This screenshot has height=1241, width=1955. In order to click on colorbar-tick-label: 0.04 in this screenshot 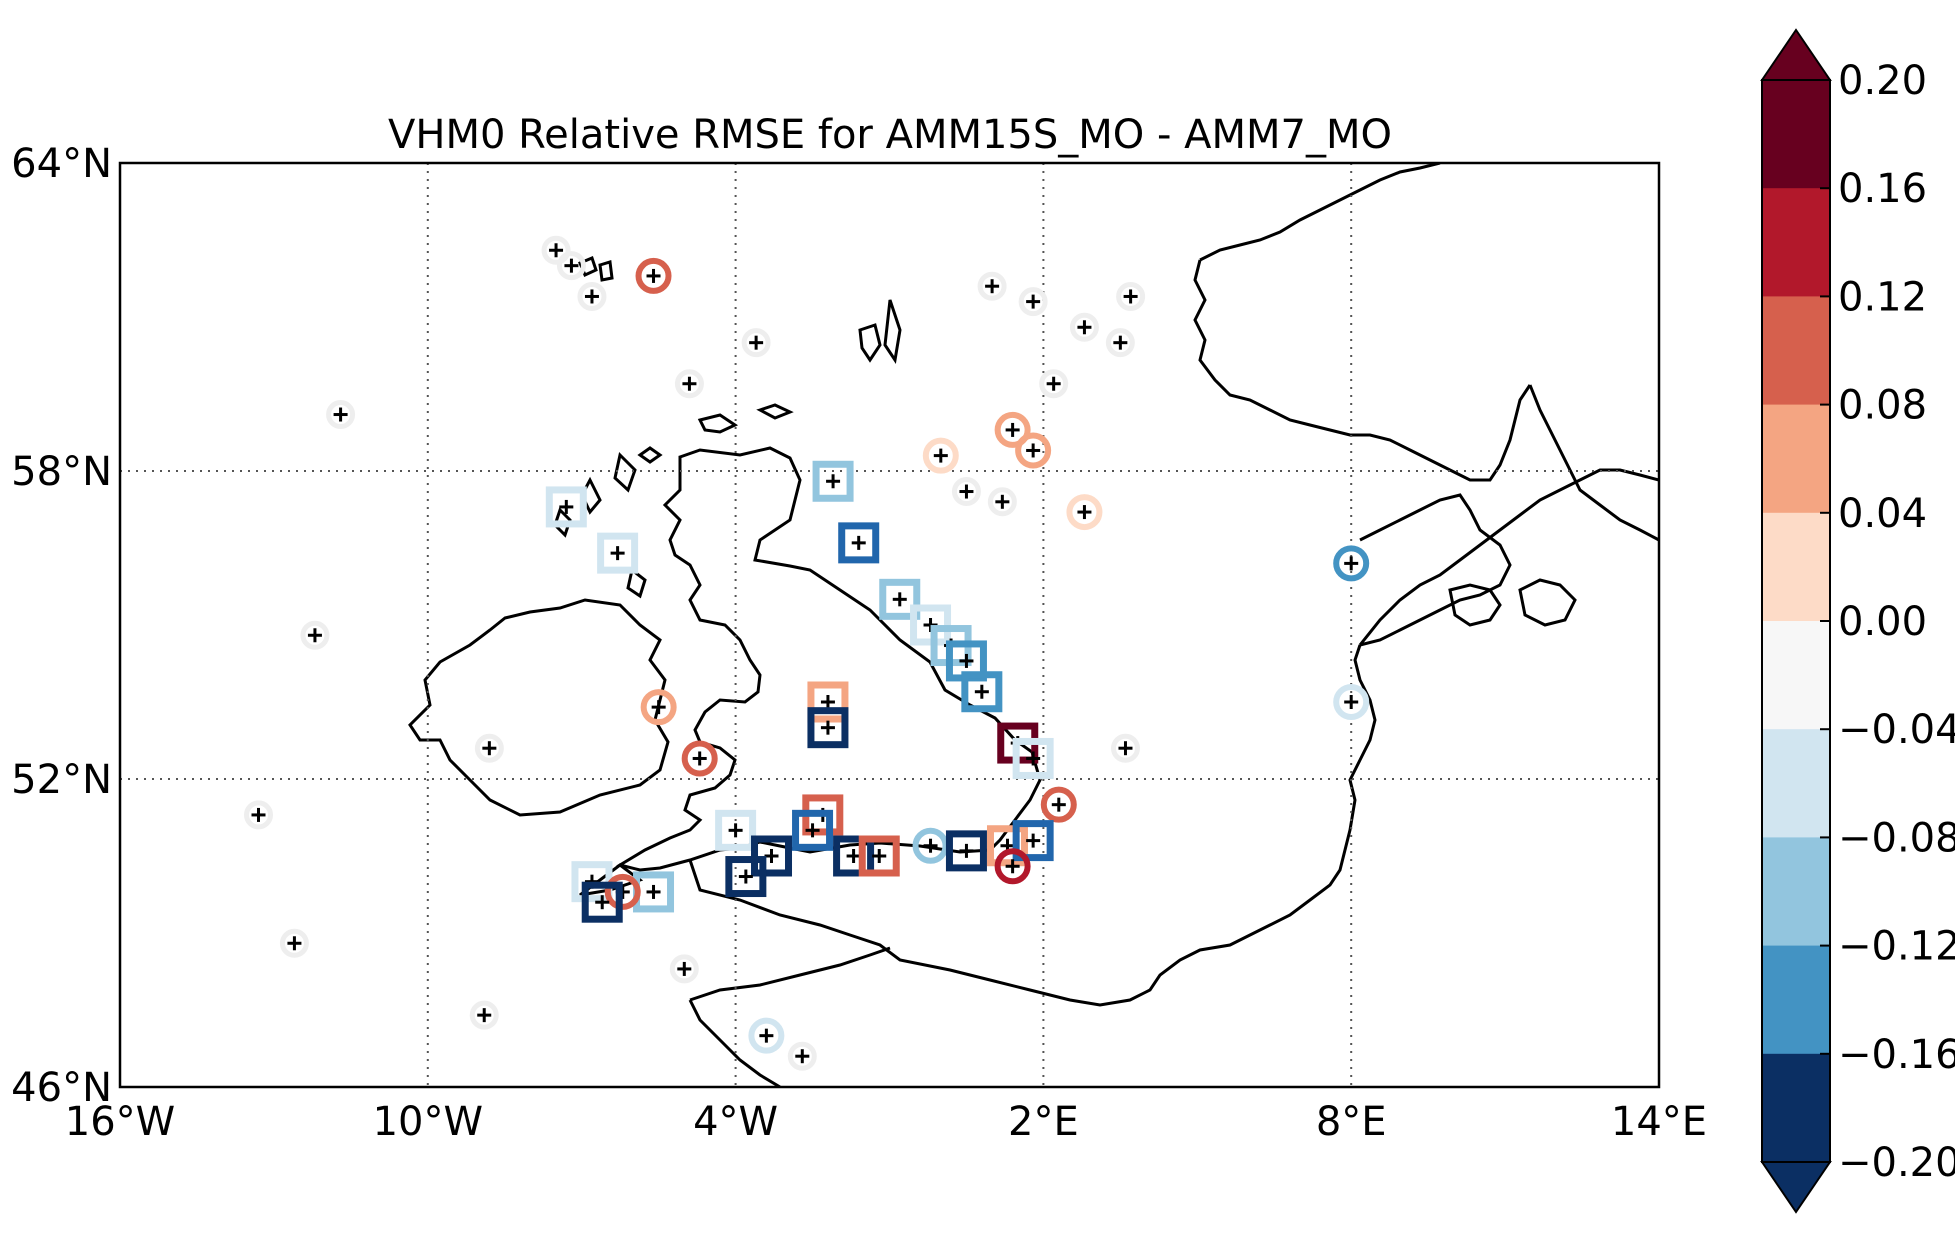, I will do `click(1882, 514)`.